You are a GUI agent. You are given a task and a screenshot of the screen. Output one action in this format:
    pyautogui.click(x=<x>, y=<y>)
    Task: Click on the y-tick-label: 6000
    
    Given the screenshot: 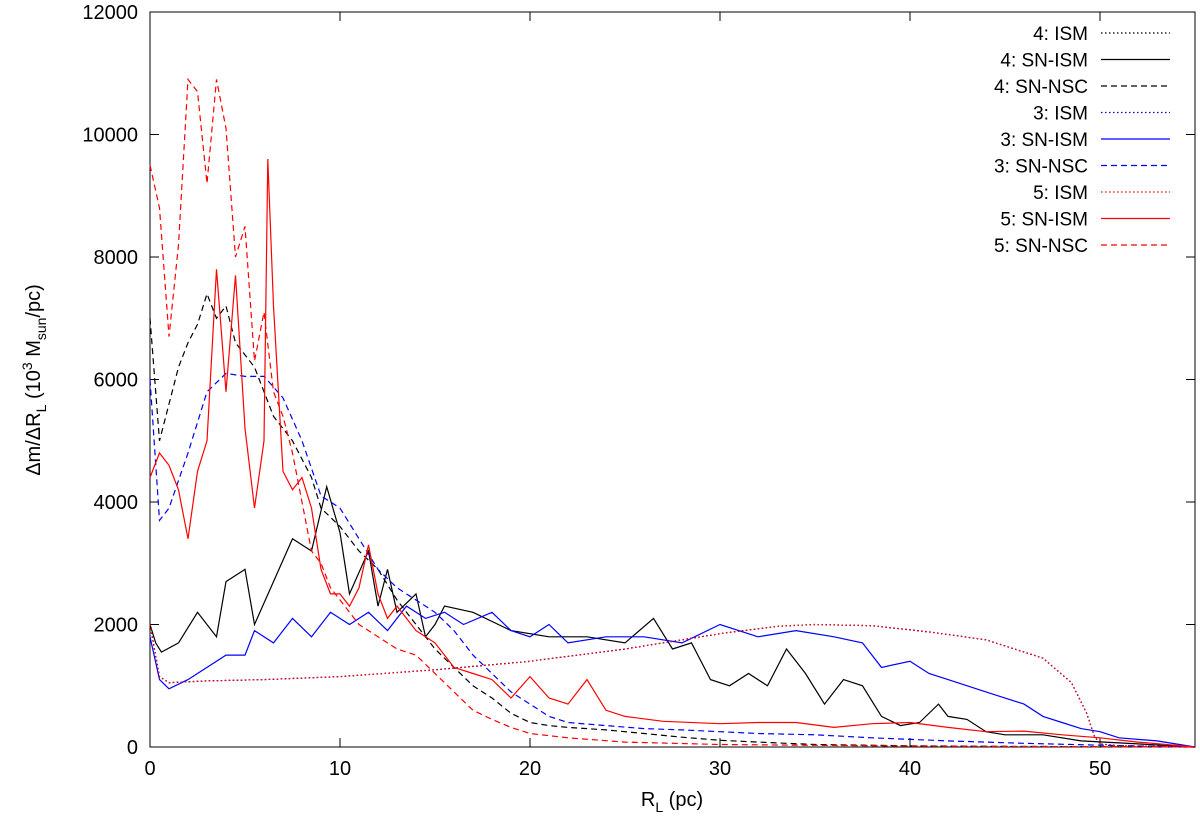 What is the action you would take?
    pyautogui.click(x=116, y=381)
    